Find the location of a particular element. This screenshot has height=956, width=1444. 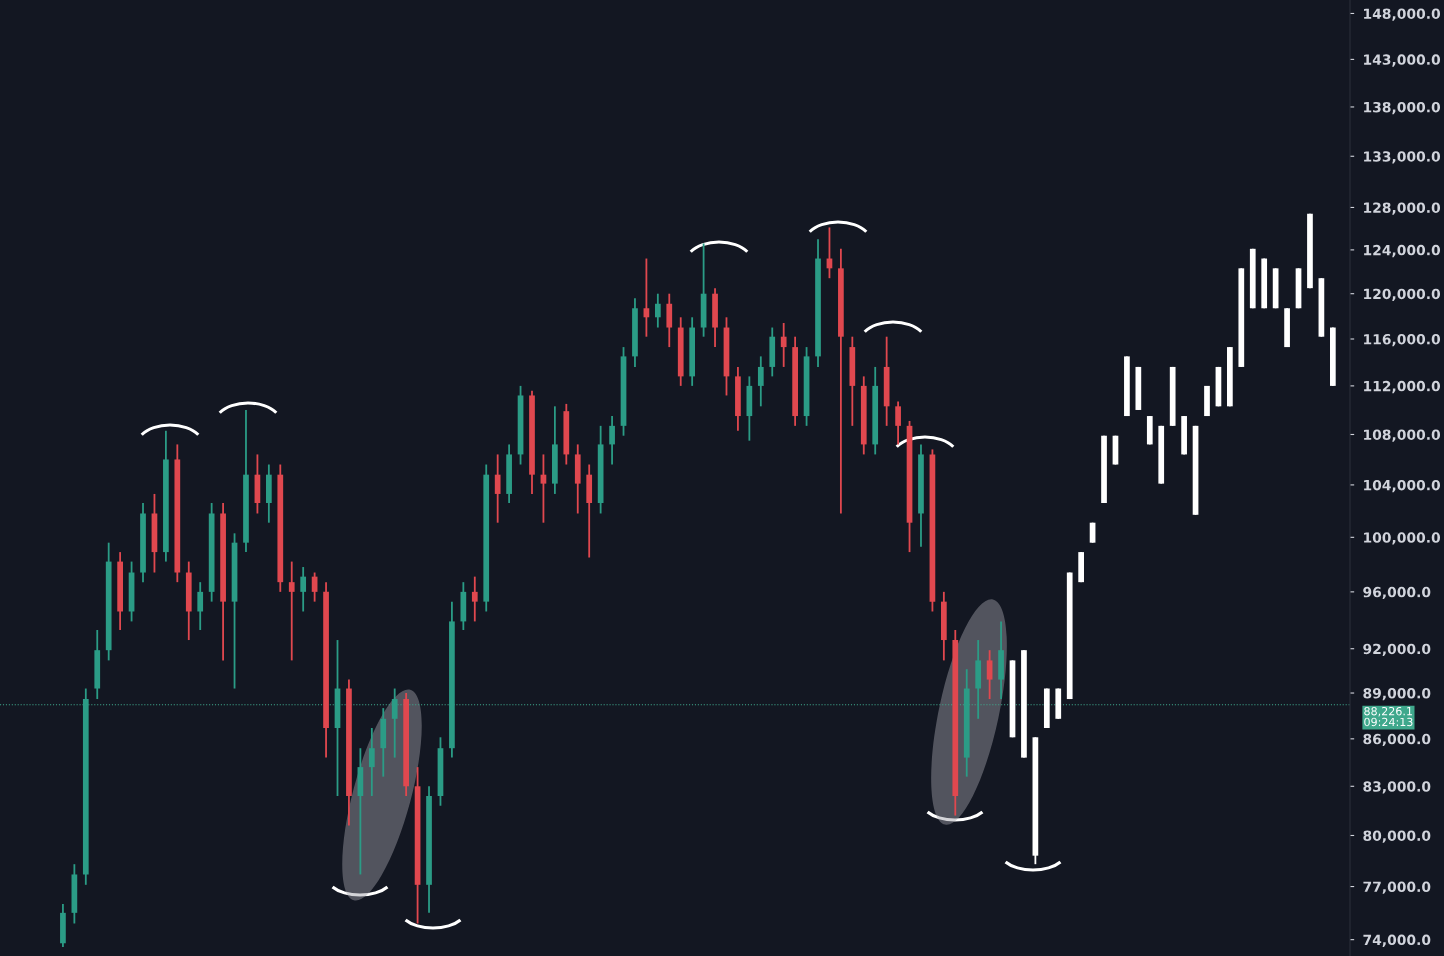

y-tick-label: 143,000.0 is located at coordinates (1402, 60).